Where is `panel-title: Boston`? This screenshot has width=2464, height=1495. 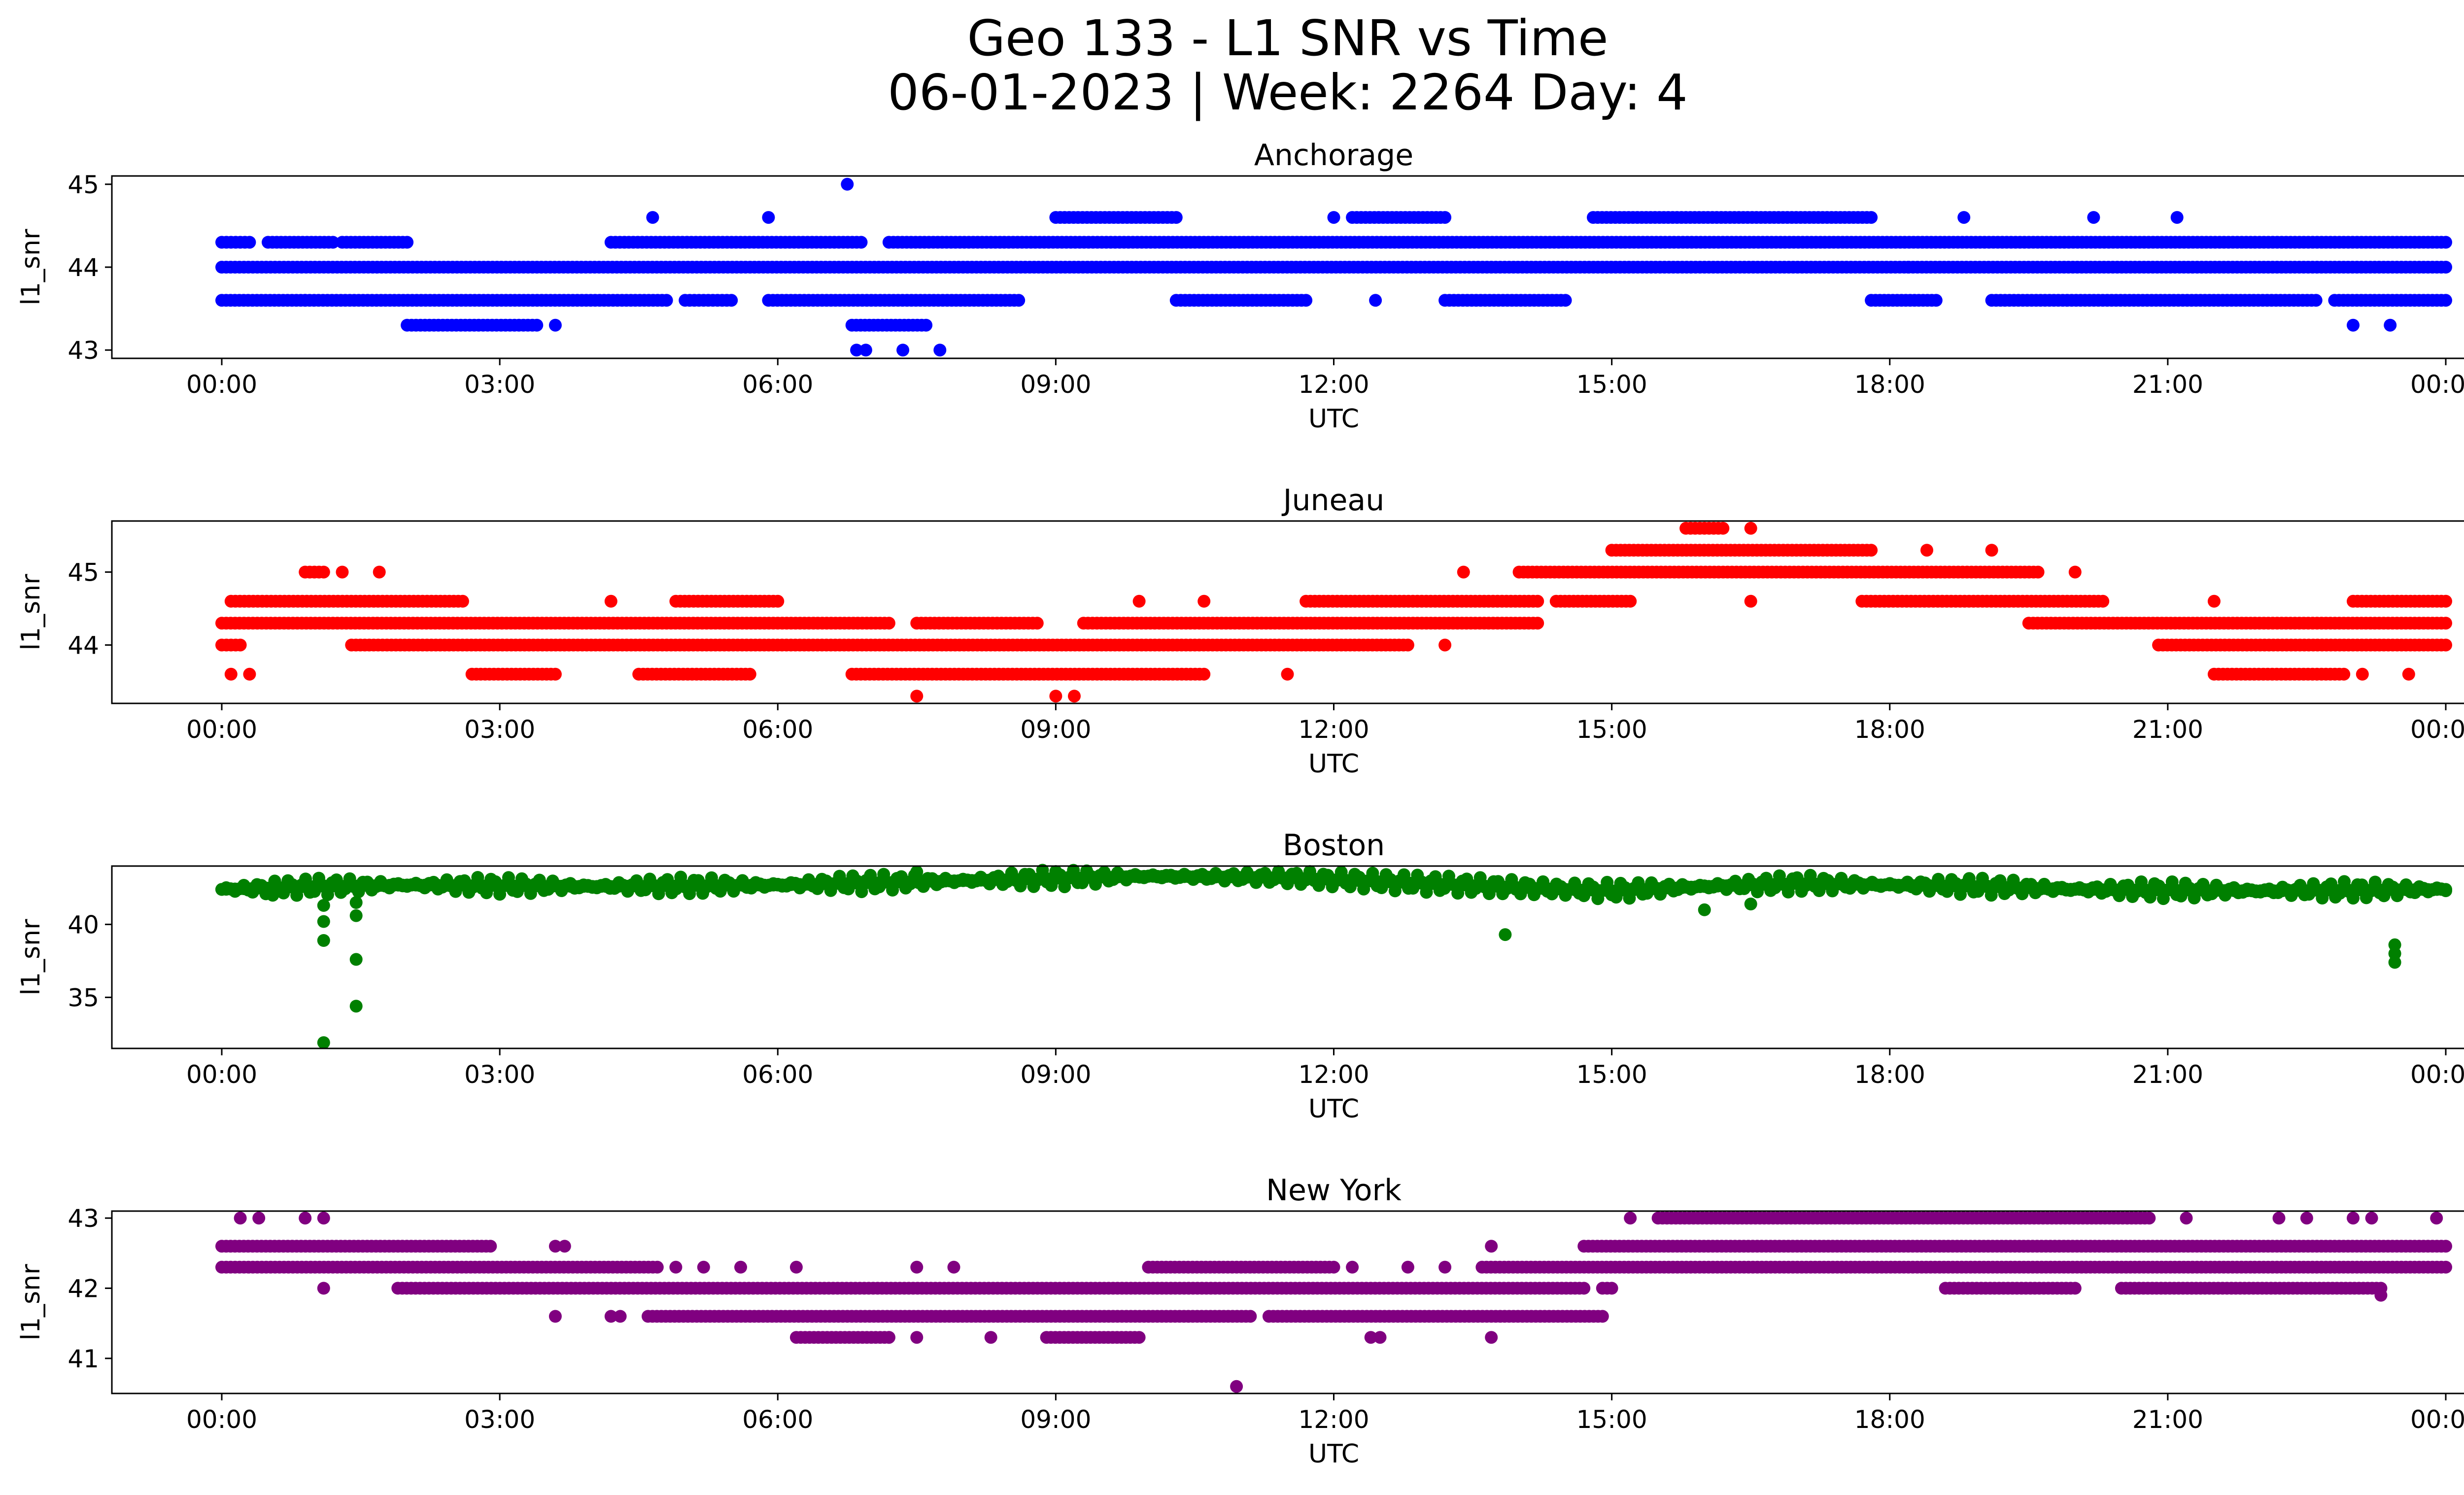
panel-title: Boston is located at coordinates (1334, 845).